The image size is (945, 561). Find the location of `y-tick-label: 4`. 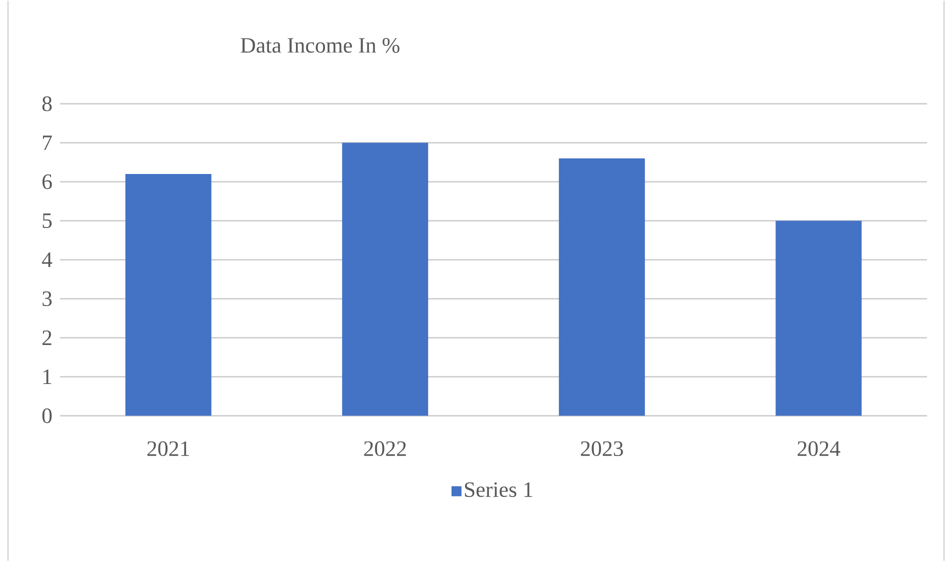

y-tick-label: 4 is located at coordinates (47, 259).